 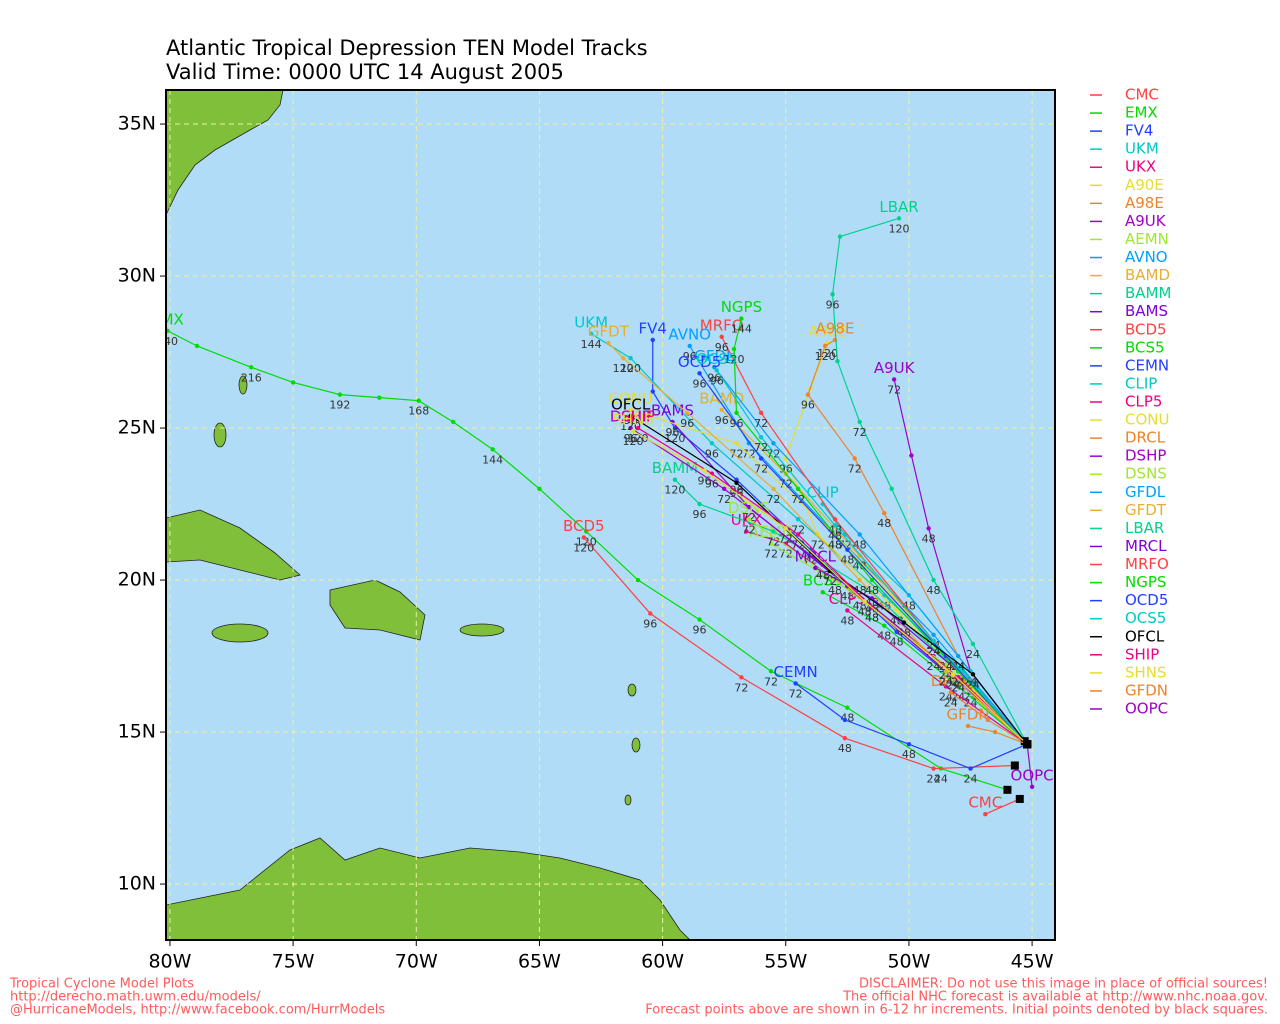 I want to click on legend-label: CONU, so click(x=1147, y=420).